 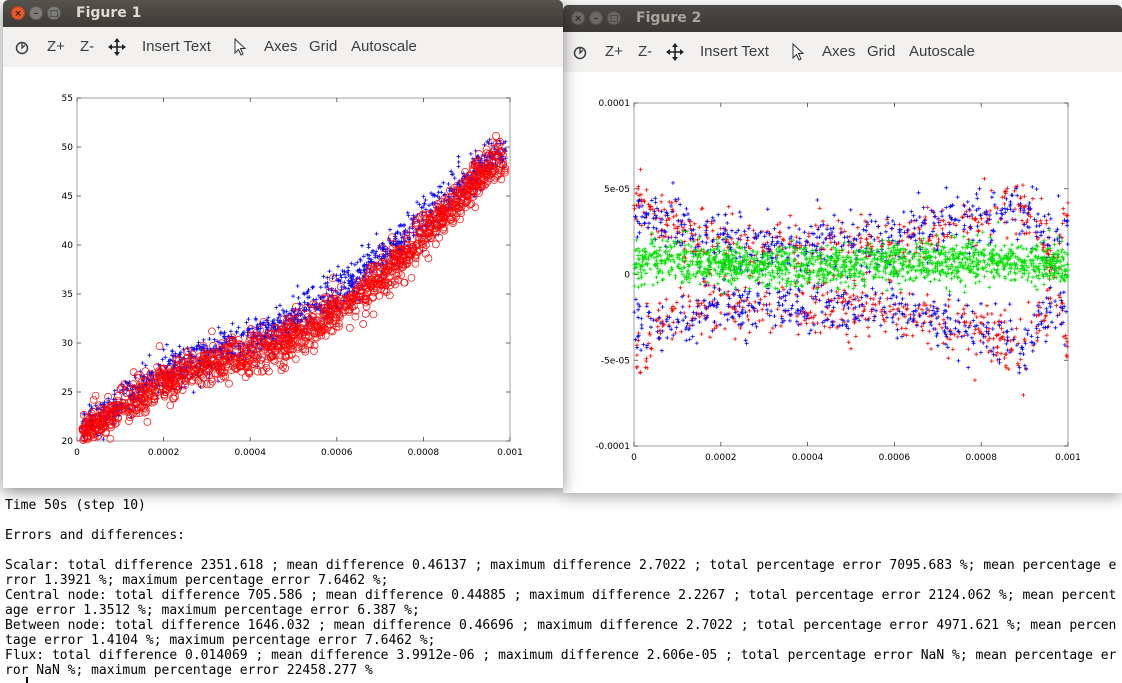 What do you see at coordinates (283, 13) in the screenshot?
I see `figure-1-titlebar: × – □ Figure 1` at bounding box center [283, 13].